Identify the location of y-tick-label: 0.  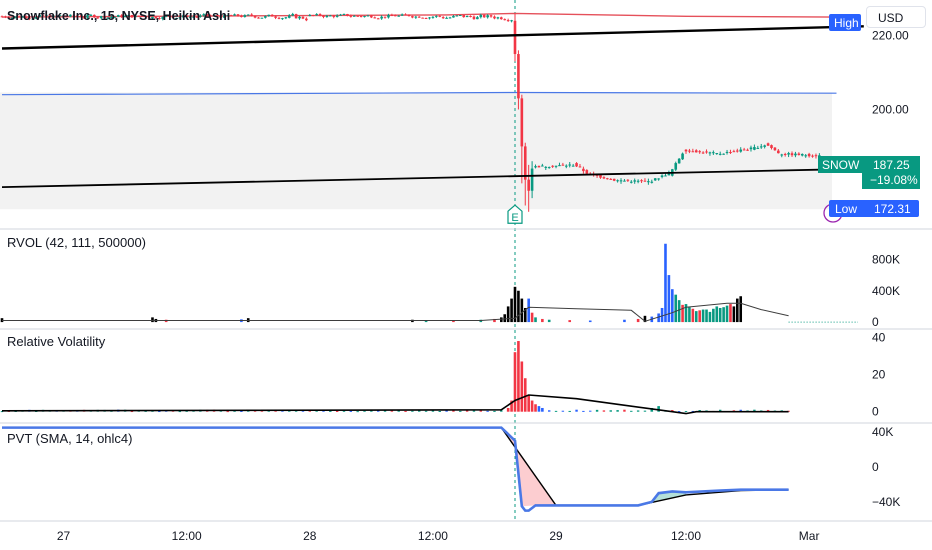
(875, 467).